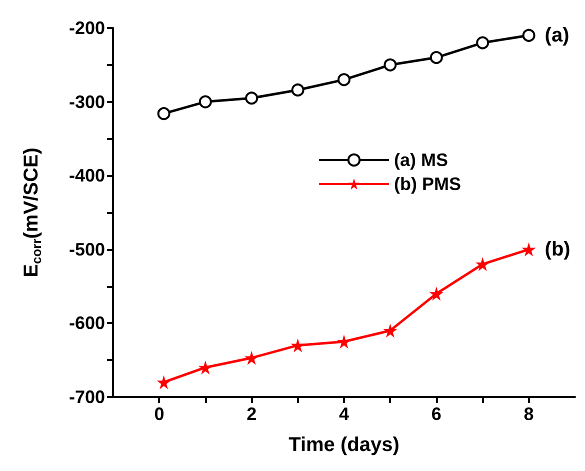  What do you see at coordinates (86, 176) in the screenshot?
I see `y-tick-label: -400` at bounding box center [86, 176].